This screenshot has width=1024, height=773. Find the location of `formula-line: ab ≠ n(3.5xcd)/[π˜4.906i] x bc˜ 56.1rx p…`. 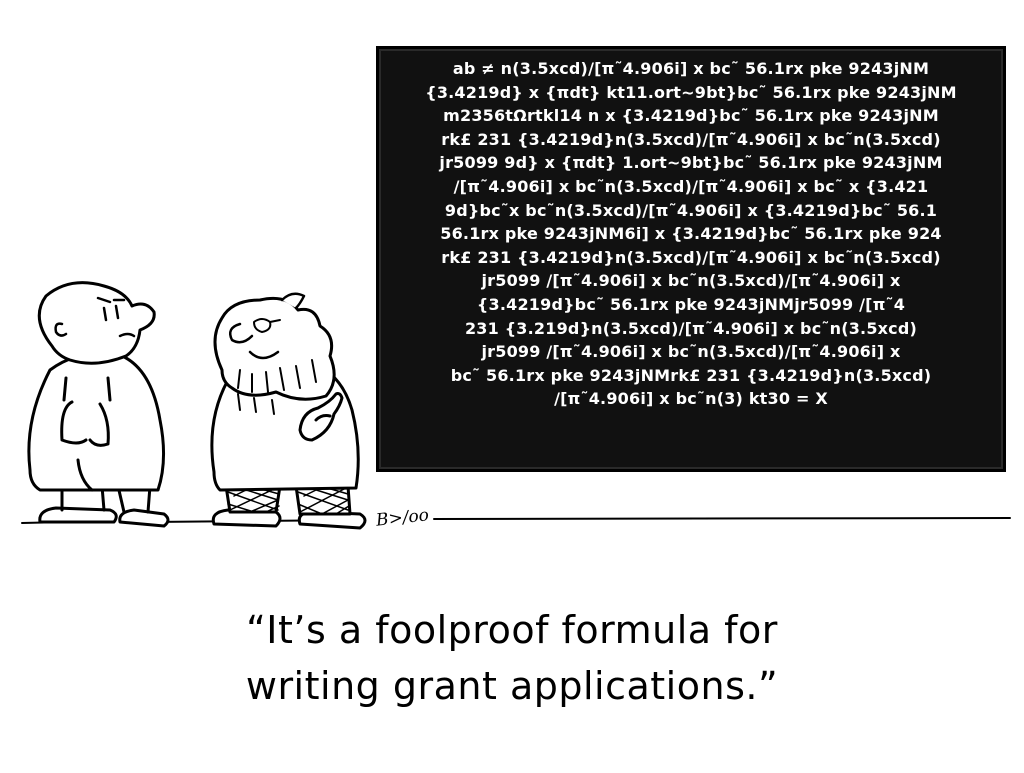

formula-line: ab ≠ n(3.5xcd)/[π˜4.906i] x bc˜ 56.1rx p… is located at coordinates (691, 68).